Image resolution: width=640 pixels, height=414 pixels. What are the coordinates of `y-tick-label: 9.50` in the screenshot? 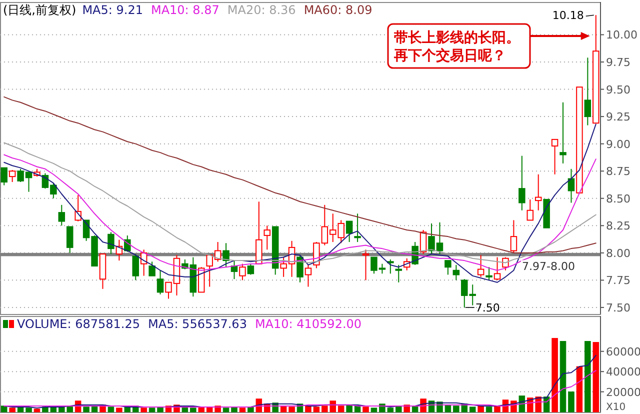 It's located at (618, 89).